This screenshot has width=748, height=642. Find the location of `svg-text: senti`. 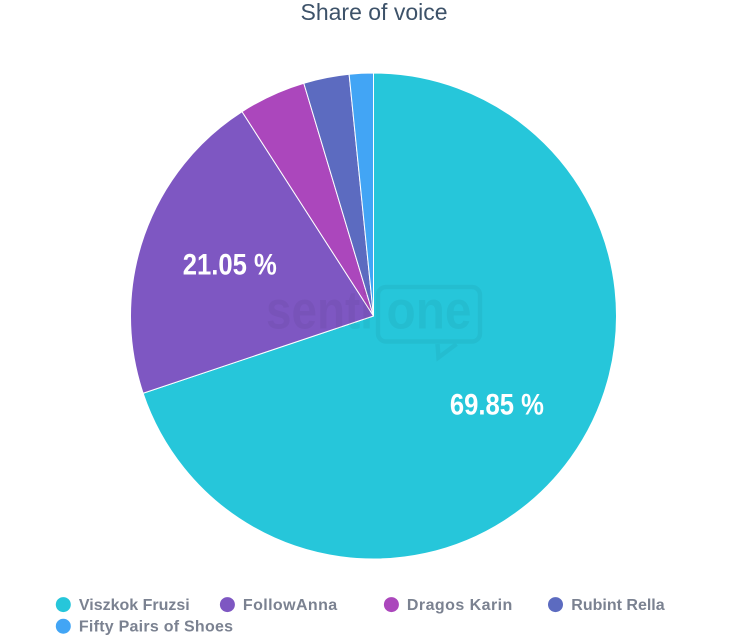

svg-text: senti is located at coordinates (319, 311).